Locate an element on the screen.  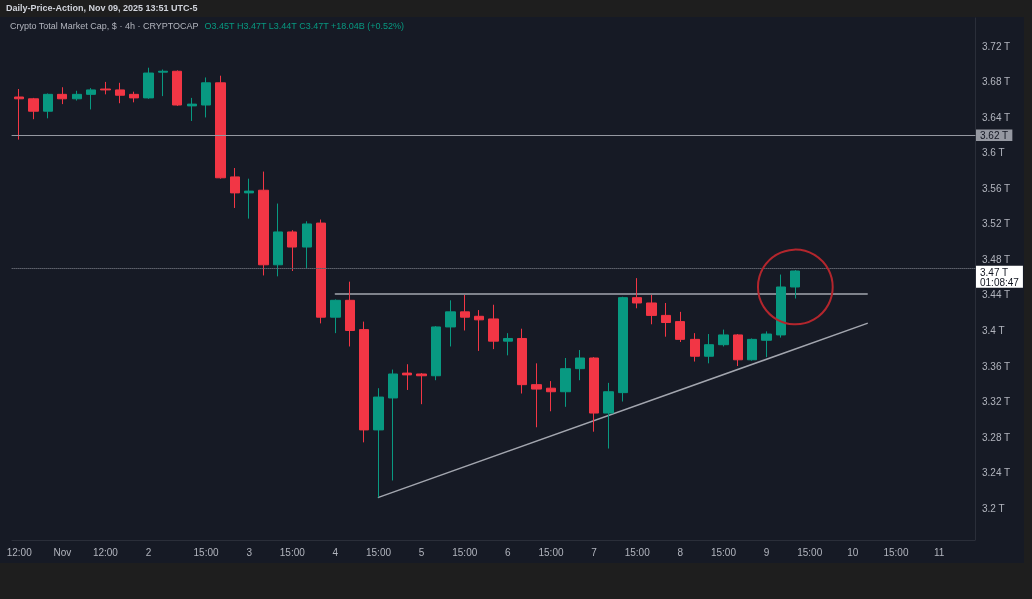
y-tick-label: 3.28 T is located at coordinates (996, 437).